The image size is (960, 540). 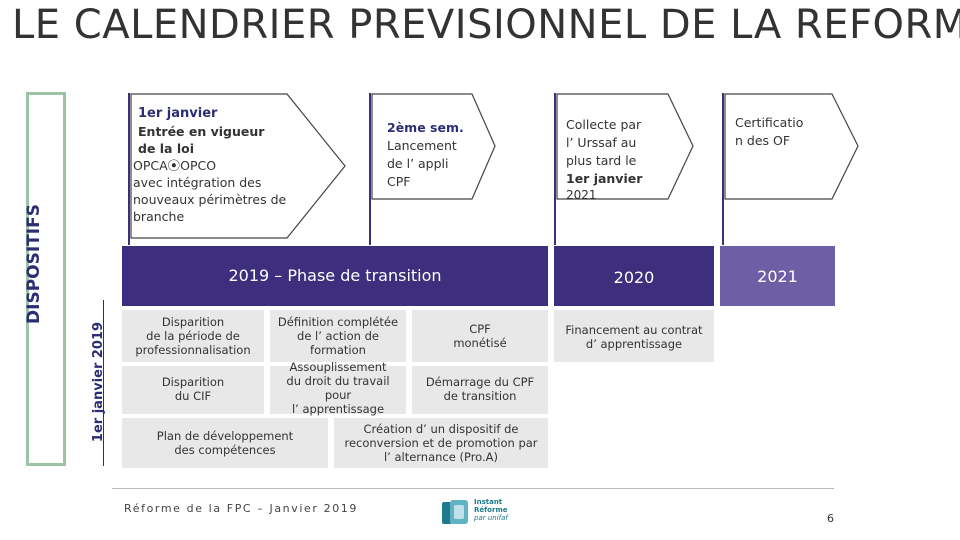 I want to click on callout-4-head: Certificatio, so click(x=769, y=122).